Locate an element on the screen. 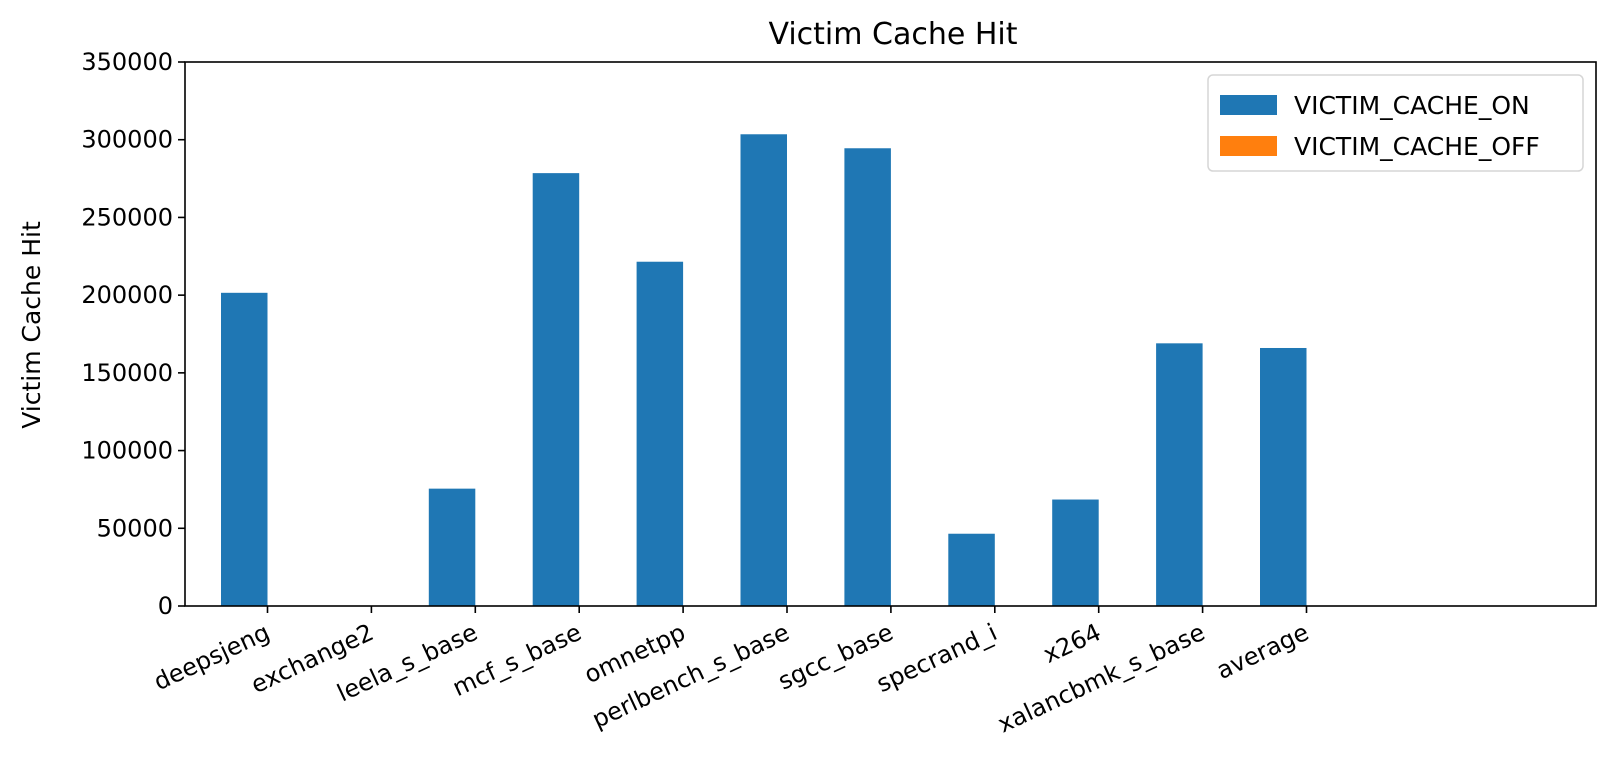  bar-on-perlbench-s-base is located at coordinates (763, 370).